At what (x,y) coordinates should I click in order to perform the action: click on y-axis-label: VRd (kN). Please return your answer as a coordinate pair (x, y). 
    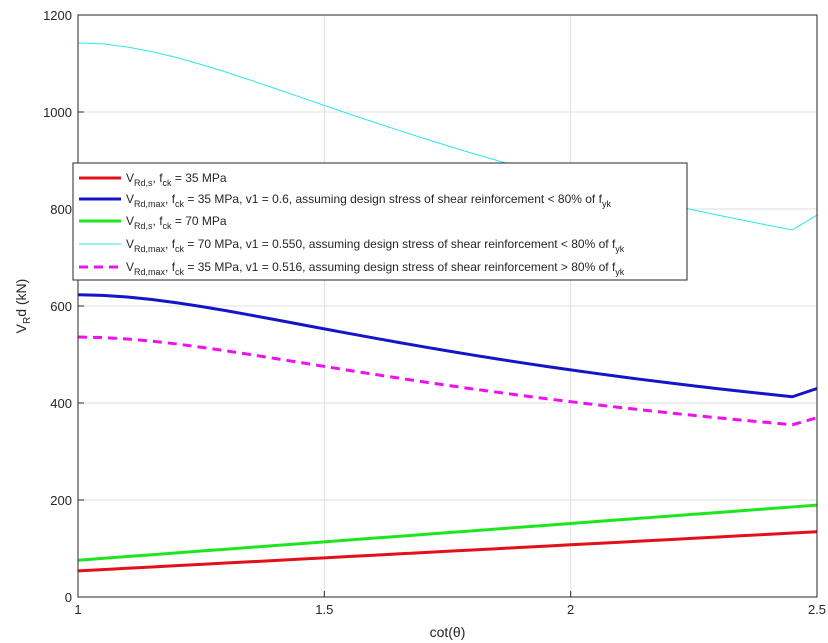
    Looking at the image, I should click on (23, 306).